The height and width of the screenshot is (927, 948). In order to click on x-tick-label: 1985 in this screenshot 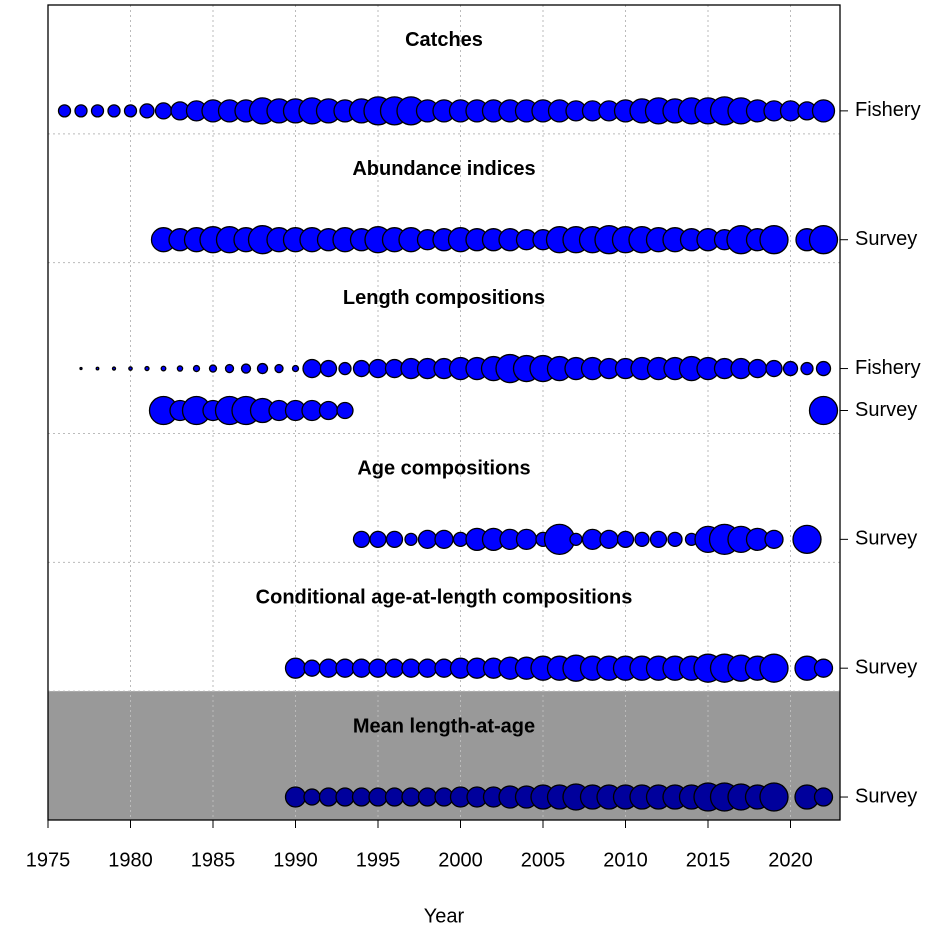, I will do `click(213, 860)`.